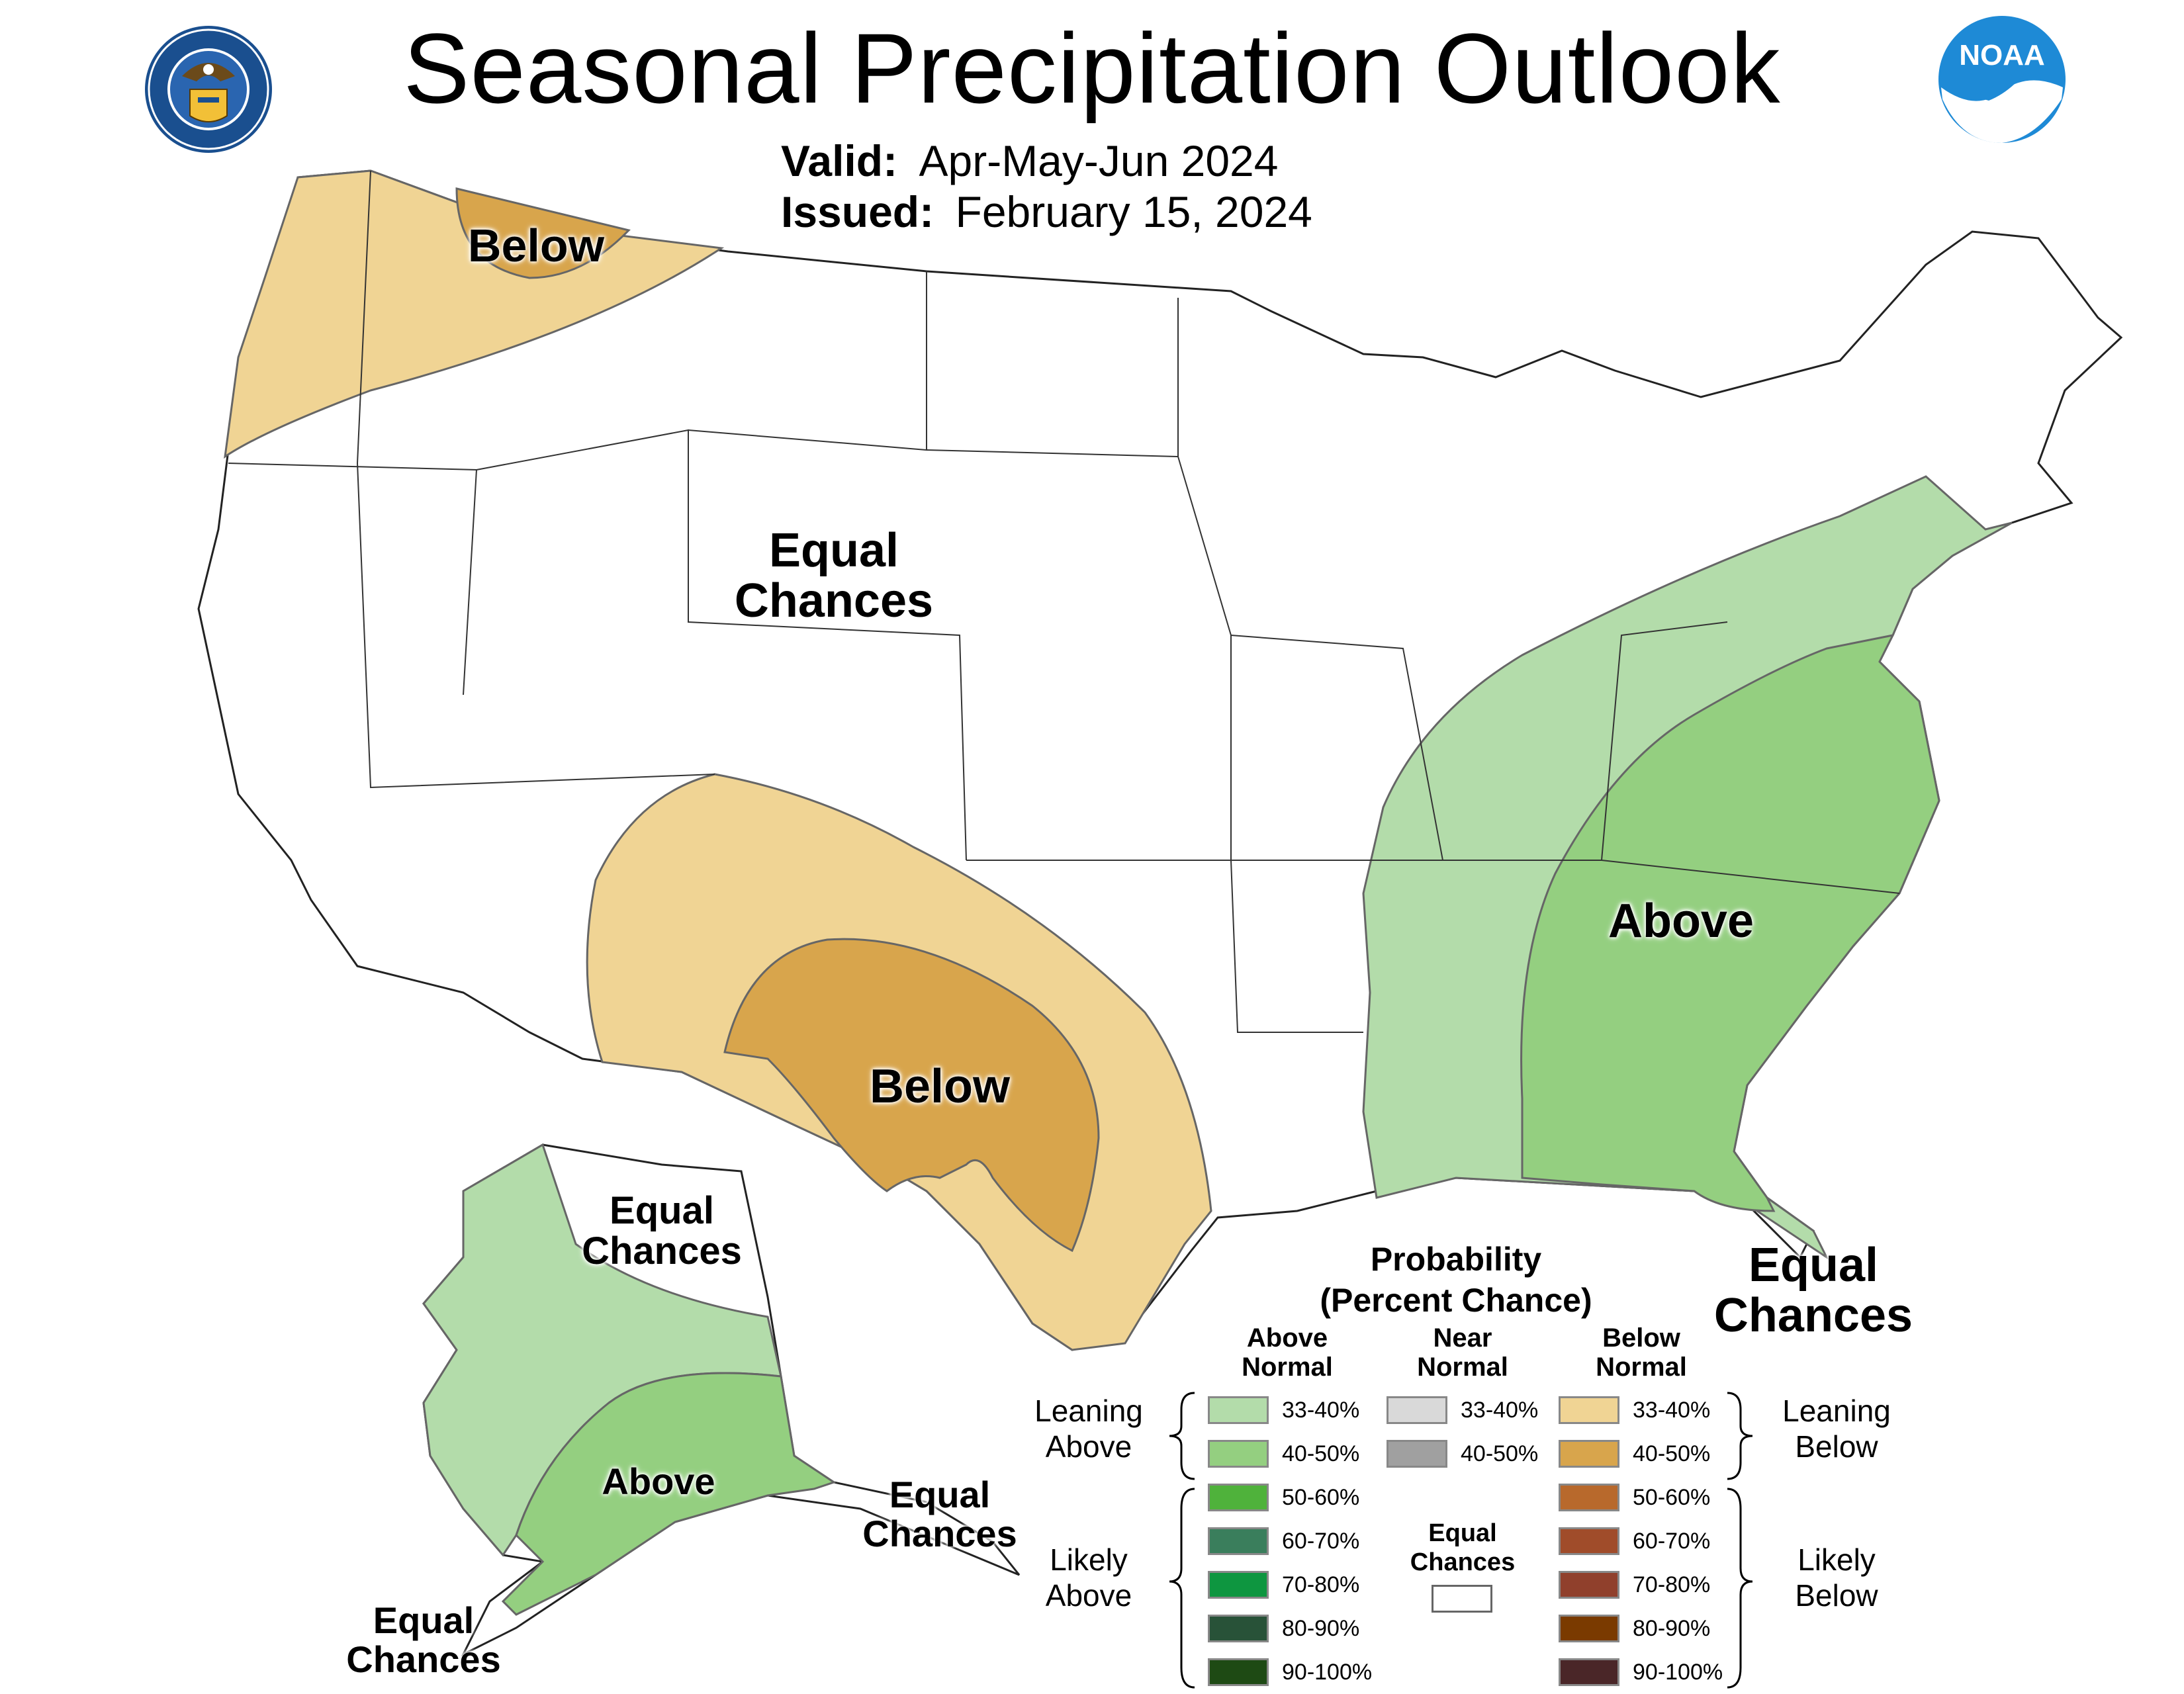 The width and height of the screenshot is (2184, 1694). I want to click on legend-right-braces, so click(1740, 1541).